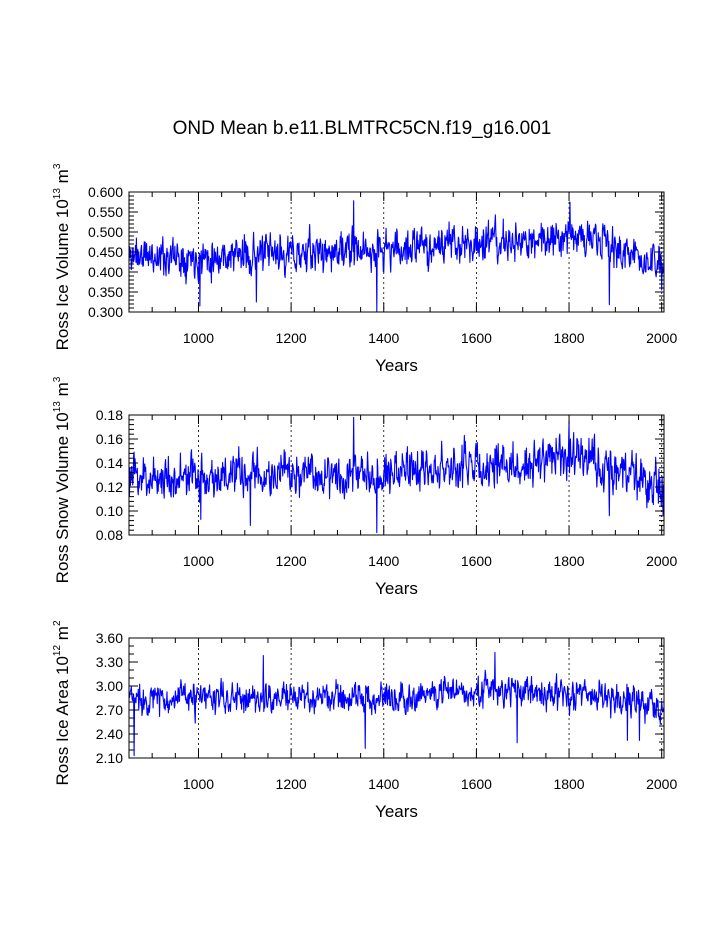 This screenshot has width=723, height=935. What do you see at coordinates (109, 415) in the screenshot?
I see `y-tick-label: 0.18` at bounding box center [109, 415].